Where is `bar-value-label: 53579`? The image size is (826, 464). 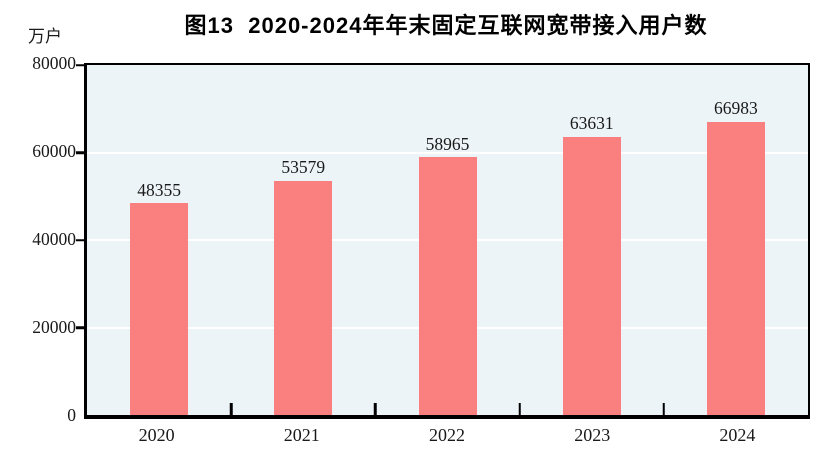
bar-value-label: 53579 is located at coordinates (303, 167).